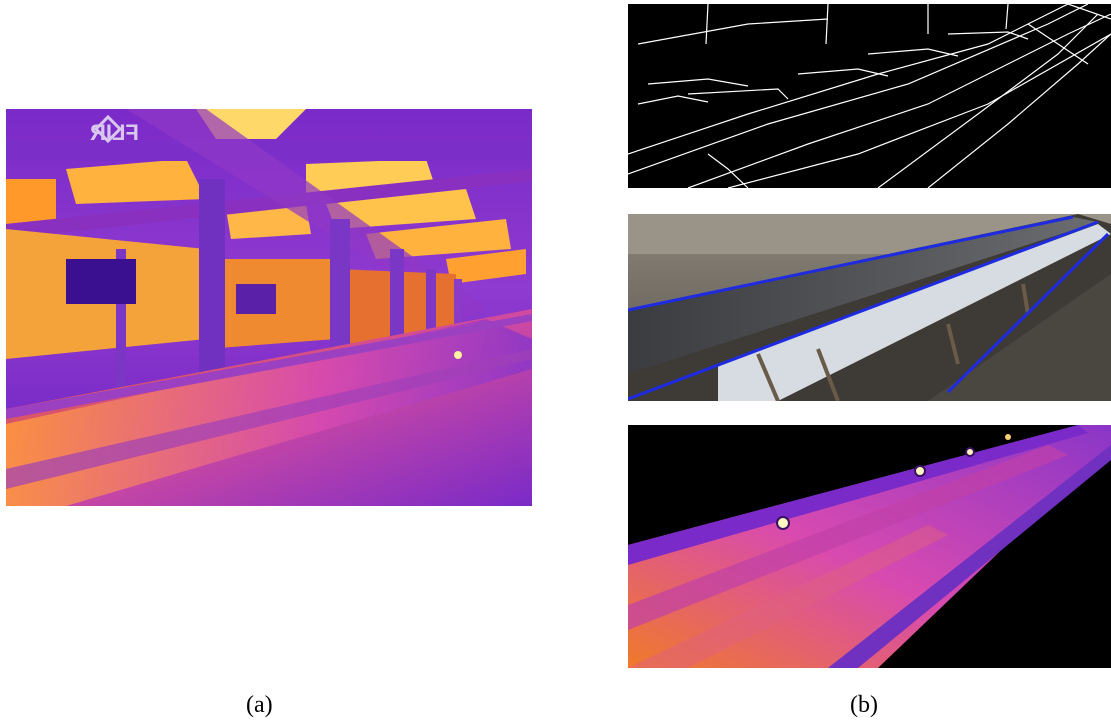 This screenshot has width=1111, height=724. Describe the element at coordinates (864, 705) in the screenshot. I see `caption-b: (b)` at that location.